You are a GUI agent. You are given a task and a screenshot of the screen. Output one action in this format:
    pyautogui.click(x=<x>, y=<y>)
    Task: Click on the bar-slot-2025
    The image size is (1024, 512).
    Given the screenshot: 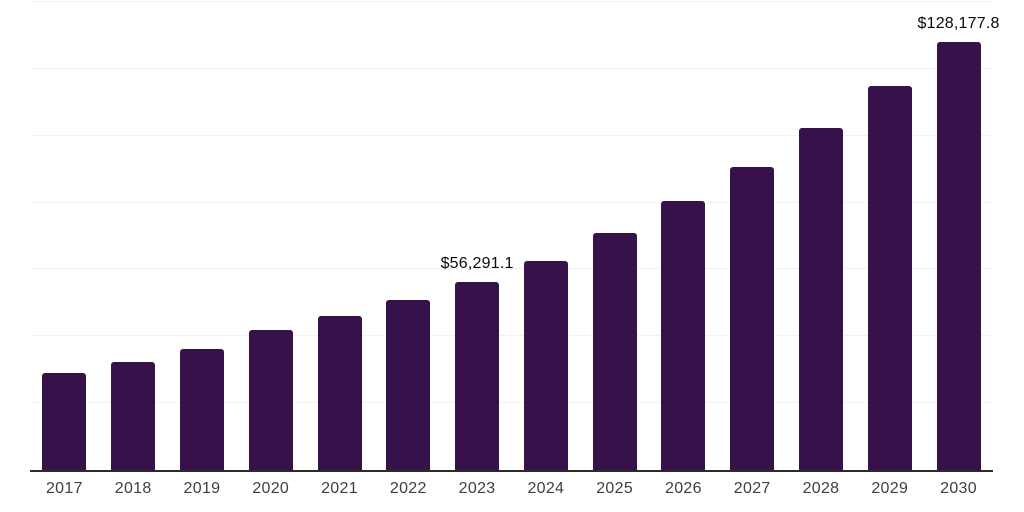 What is the action you would take?
    pyautogui.click(x=614, y=236)
    